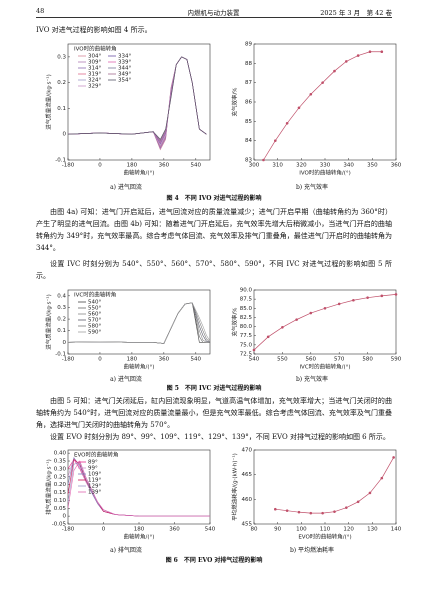 The width and height of the screenshot is (427, 603). Describe the element at coordinates (301, 166) in the screenshot. I see `x-tick-label: 320` at that location.